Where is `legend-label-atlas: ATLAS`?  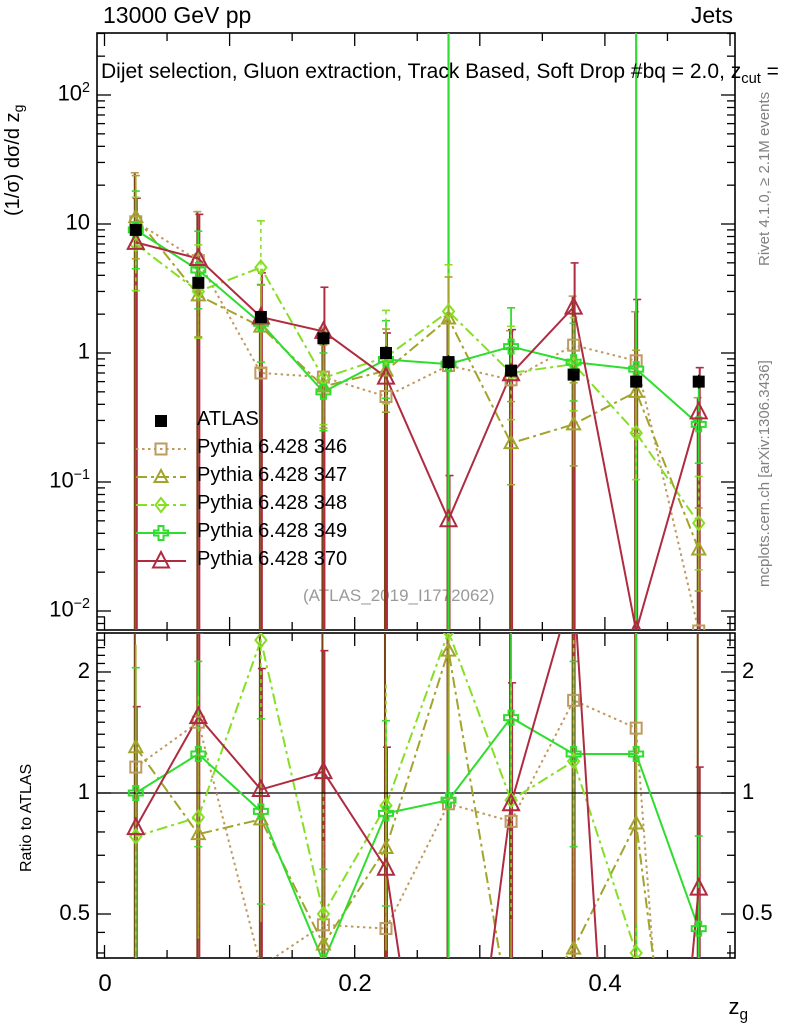 legend-label-atlas: ATLAS is located at coordinates (228, 419).